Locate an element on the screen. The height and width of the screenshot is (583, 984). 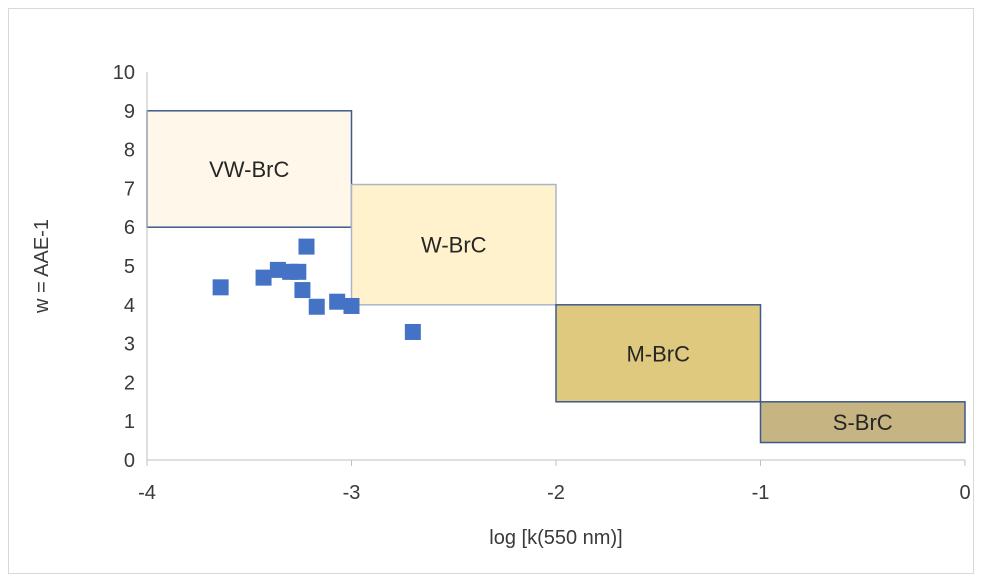
region-label-0: VW-BrC is located at coordinates (249, 169).